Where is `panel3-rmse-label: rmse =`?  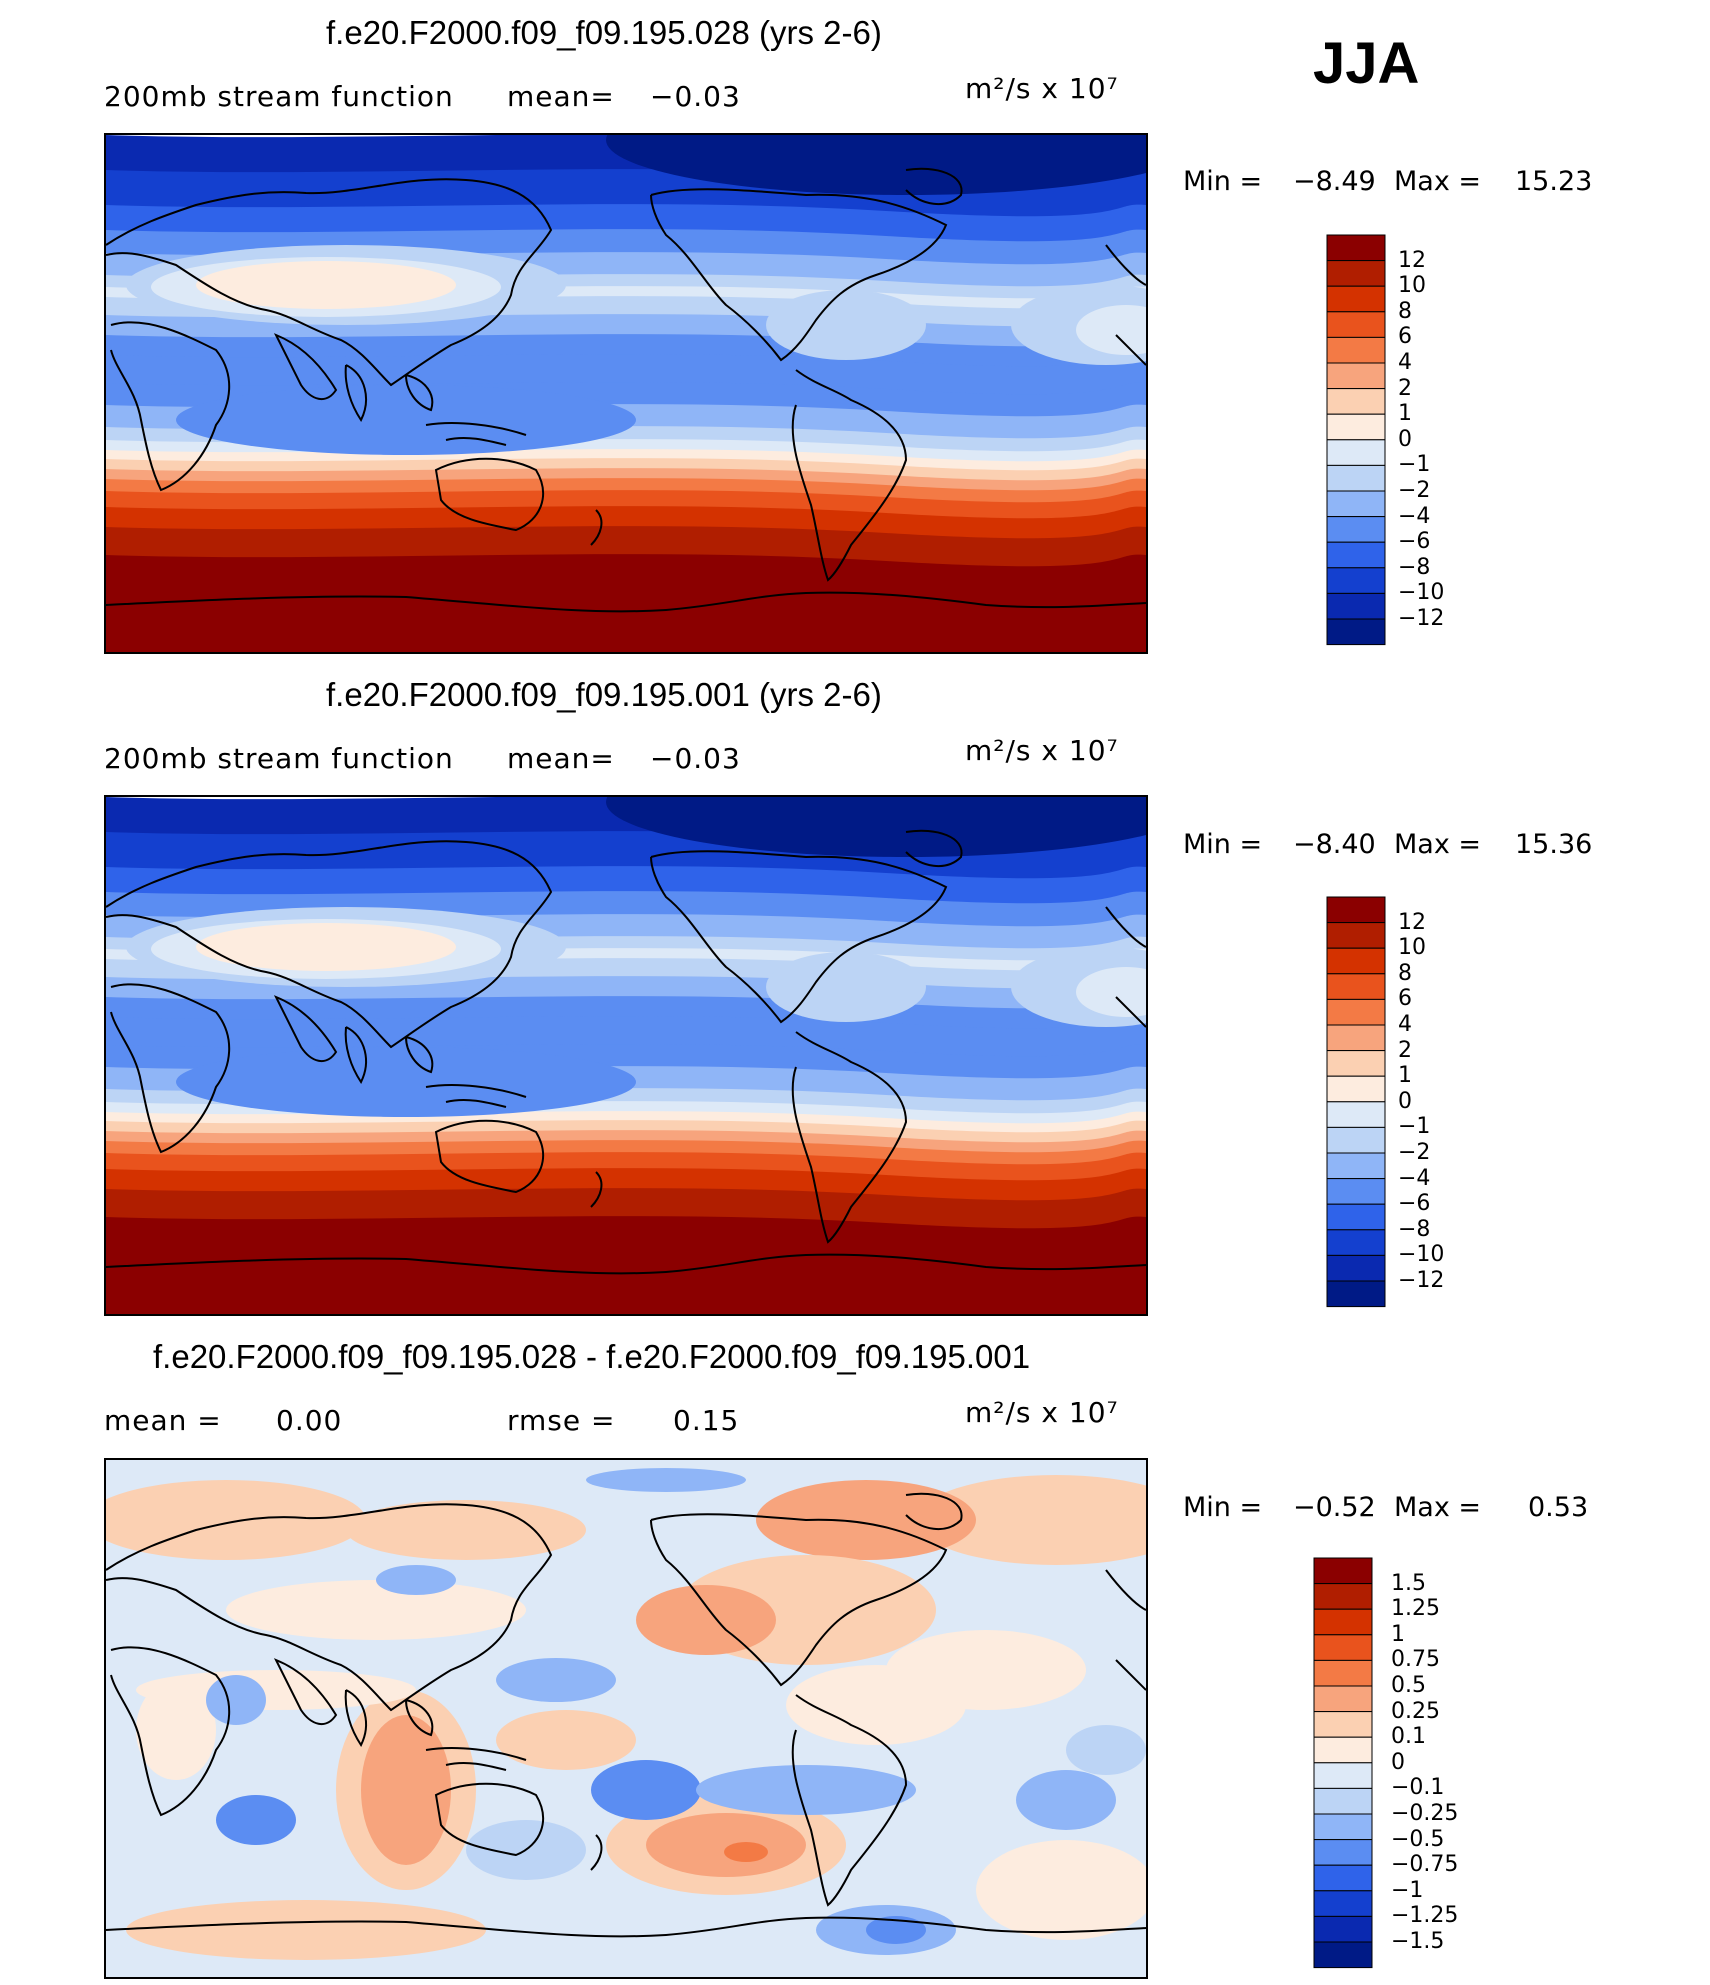
panel3-rmse-label: rmse = is located at coordinates (561, 1420).